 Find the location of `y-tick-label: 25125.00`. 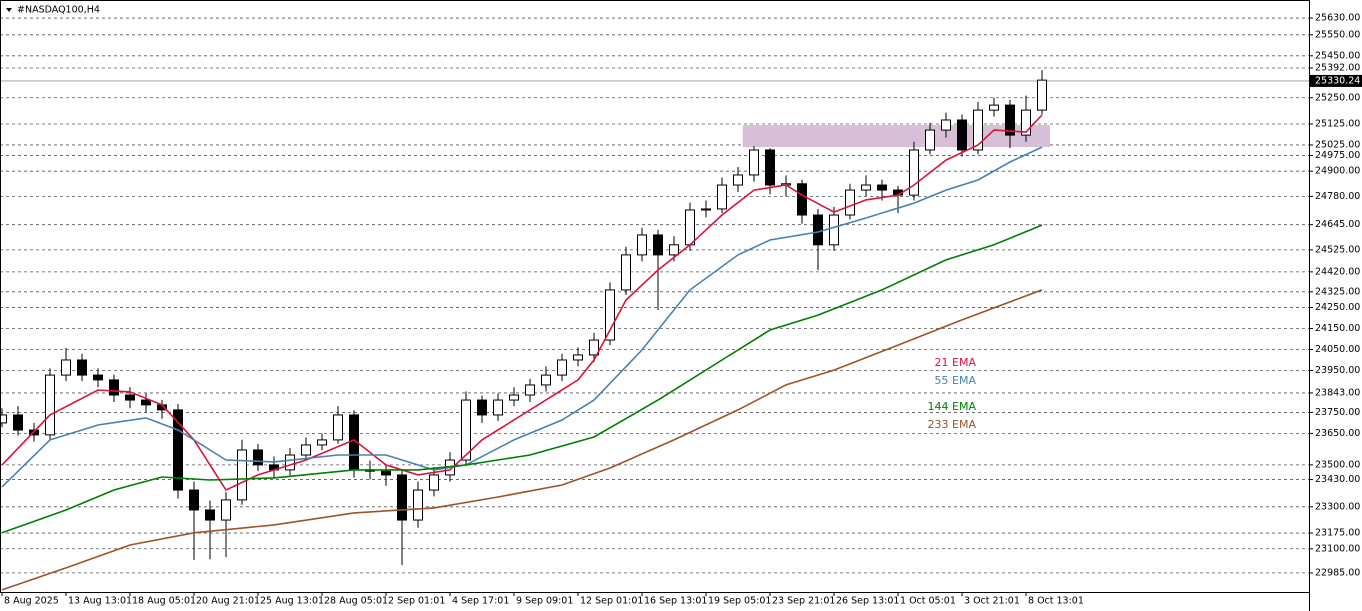

y-tick-label: 25125.00 is located at coordinates (1337, 123).